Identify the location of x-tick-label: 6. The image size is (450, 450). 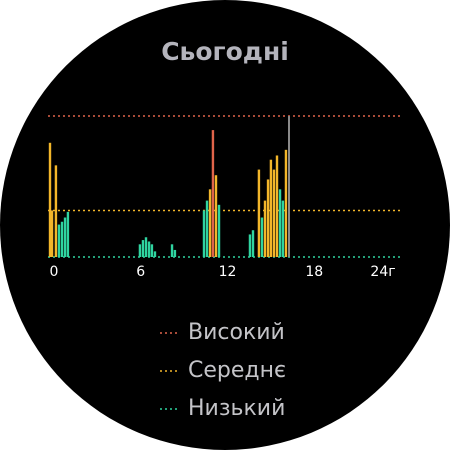
(140, 272).